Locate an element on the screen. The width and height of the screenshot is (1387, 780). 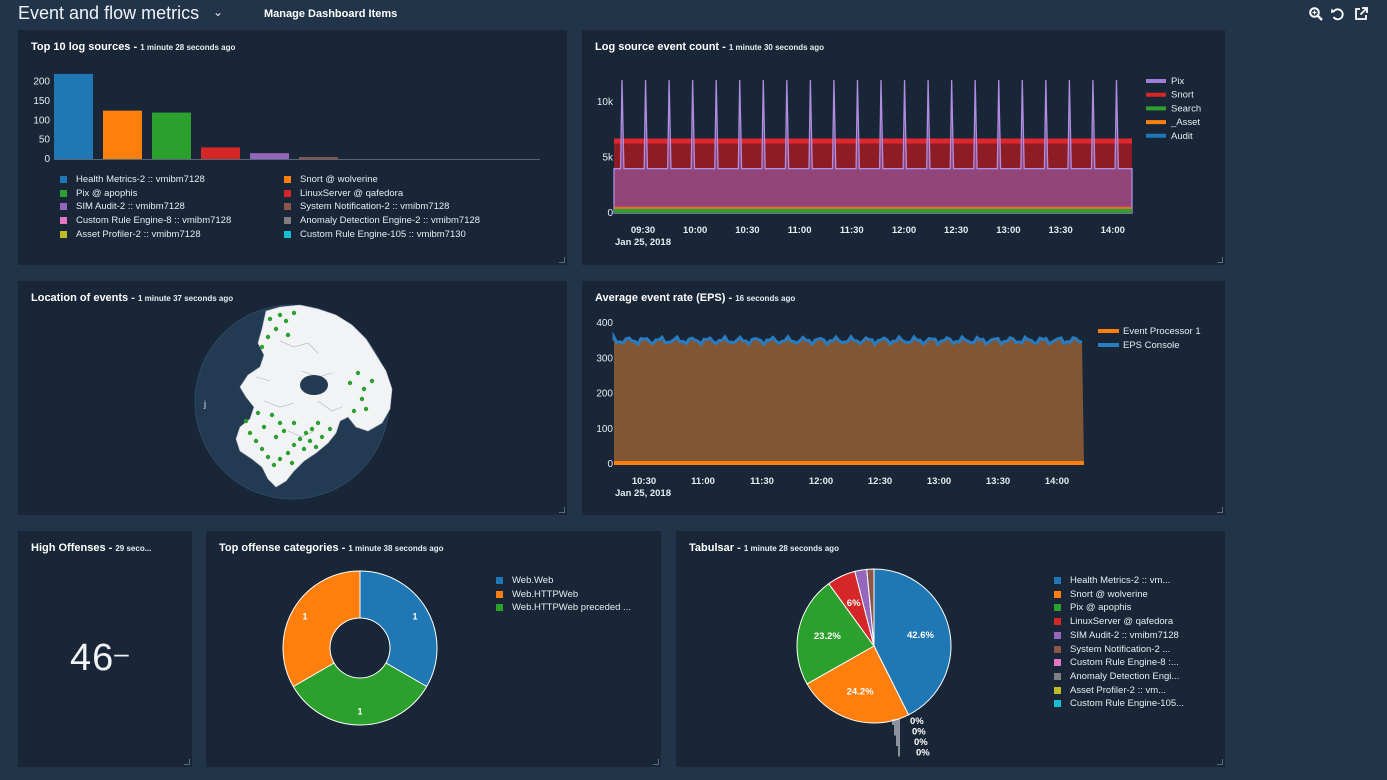
legend-item: Asset Profiler-2 :: vmibm7128 is located at coordinates (130, 234).